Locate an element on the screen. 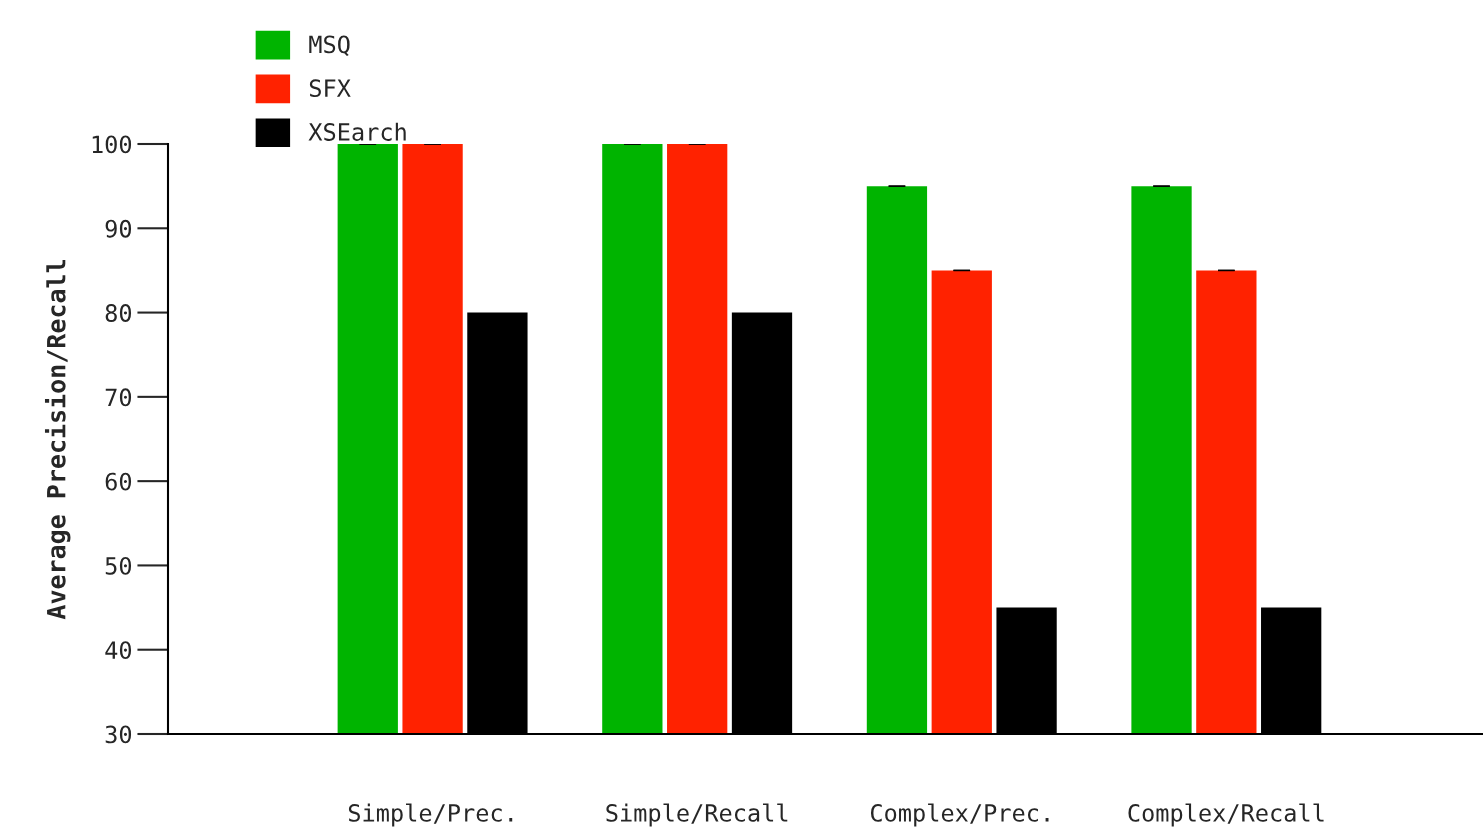 Image resolution: width=1483 pixels, height=835 pixels. y-tick-label: 90 is located at coordinates (118, 228).